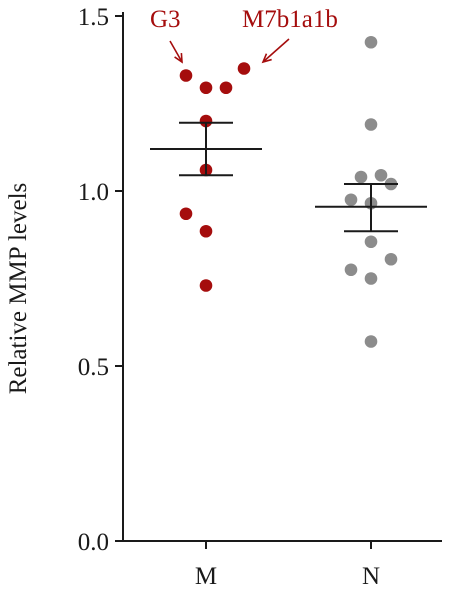 This screenshot has width=454, height=597. Describe the element at coordinates (93, 17) in the screenshot. I see `y-tick-label: 1.5` at that location.